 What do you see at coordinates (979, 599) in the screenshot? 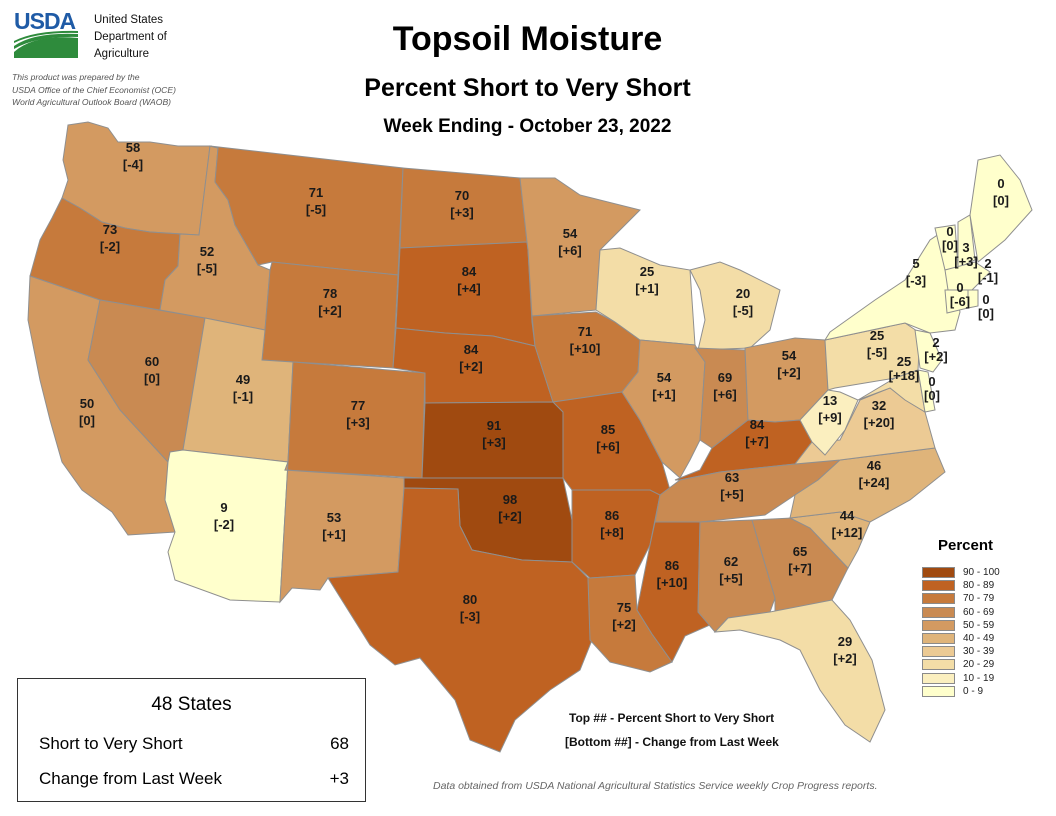
I see `legend-label: 70 - 79` at bounding box center [979, 599].